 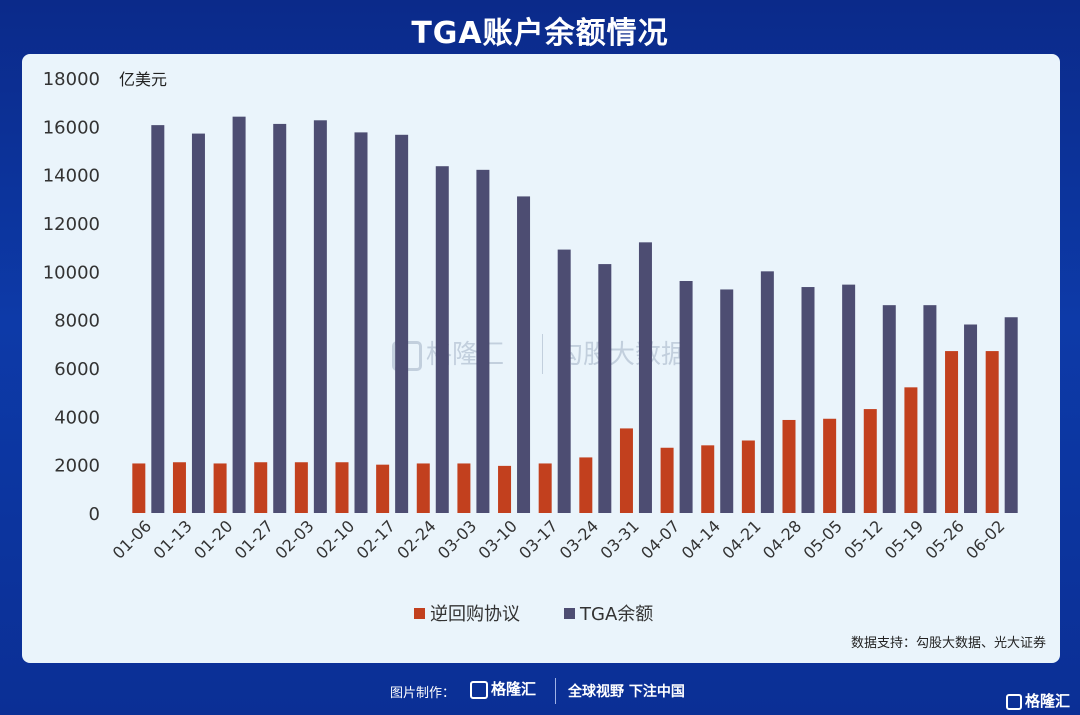 What do you see at coordinates (77, 369) in the screenshot?
I see `y-tick-label: 6000` at bounding box center [77, 369].